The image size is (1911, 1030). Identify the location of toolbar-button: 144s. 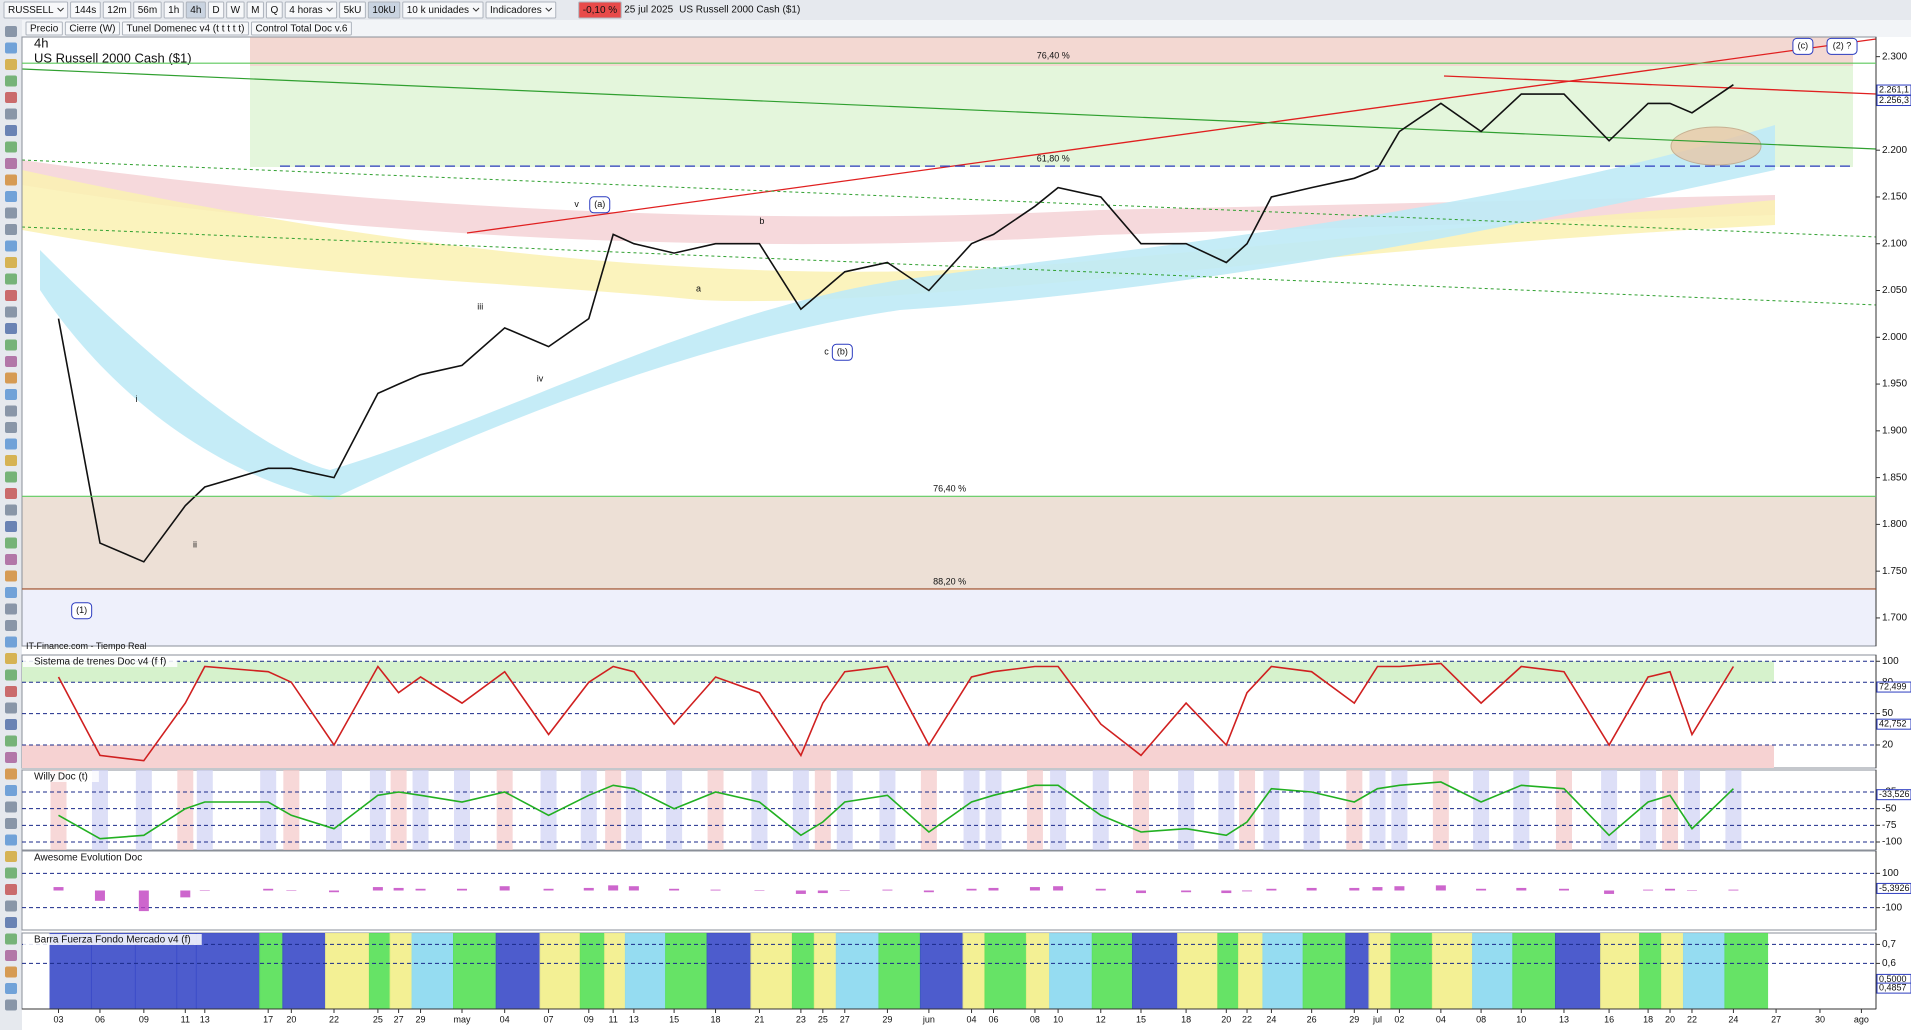
(85, 10).